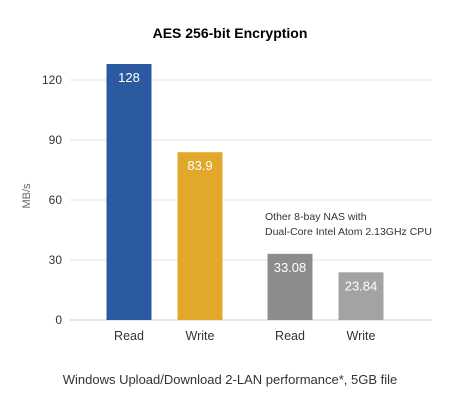 Image resolution: width=460 pixels, height=420 pixels. What do you see at coordinates (129, 77) in the screenshot?
I see `bar-value-label: 128` at bounding box center [129, 77].